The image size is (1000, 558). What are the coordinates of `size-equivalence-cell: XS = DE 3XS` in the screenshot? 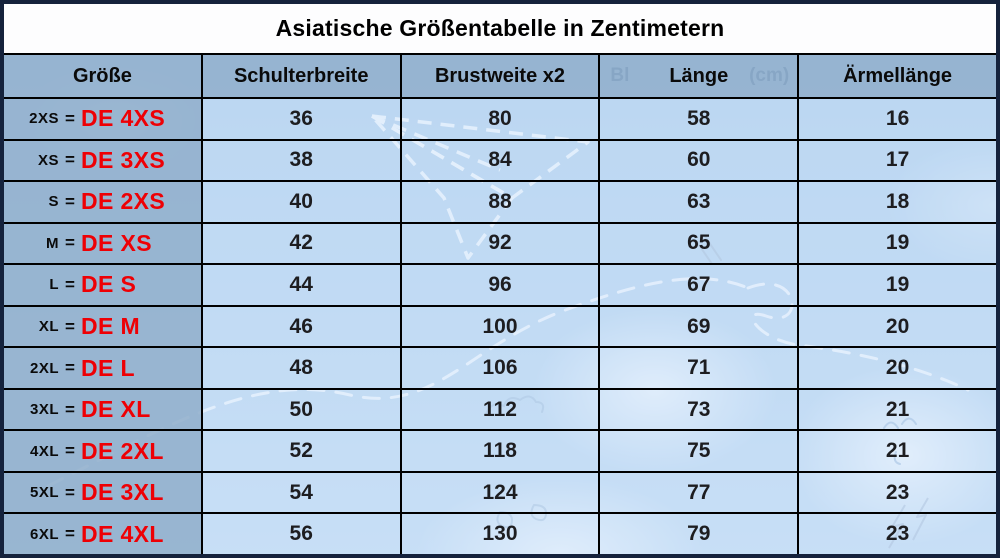 It's located at (103, 160).